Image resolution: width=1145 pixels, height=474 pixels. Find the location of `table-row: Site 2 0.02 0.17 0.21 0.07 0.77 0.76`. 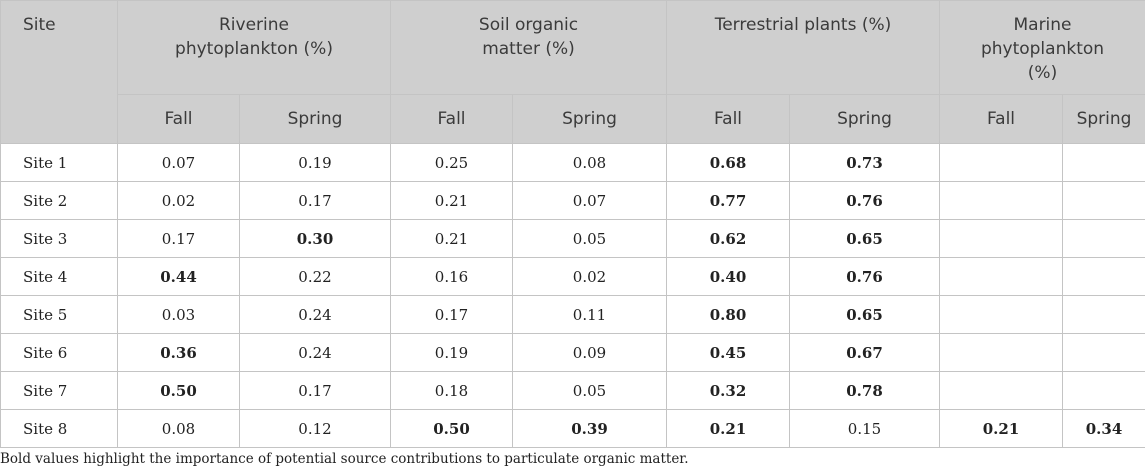

table-row: Site 2 0.02 0.17 0.21 0.07 0.77 0.76 is located at coordinates (572, 200).